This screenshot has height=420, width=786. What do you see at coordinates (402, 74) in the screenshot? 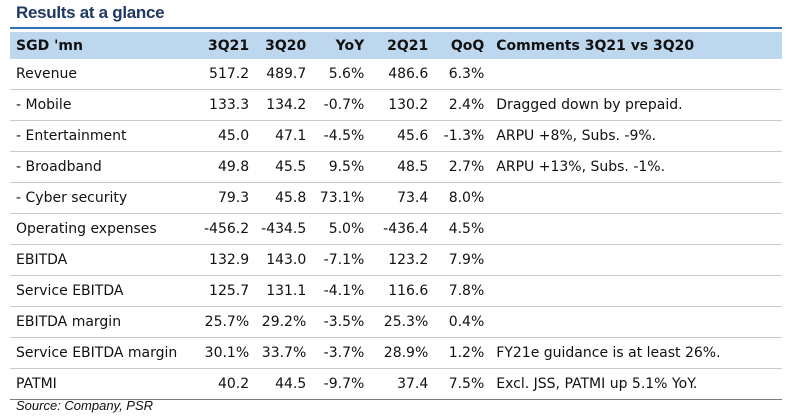
I see `cell-2q21: 486.6` at bounding box center [402, 74].